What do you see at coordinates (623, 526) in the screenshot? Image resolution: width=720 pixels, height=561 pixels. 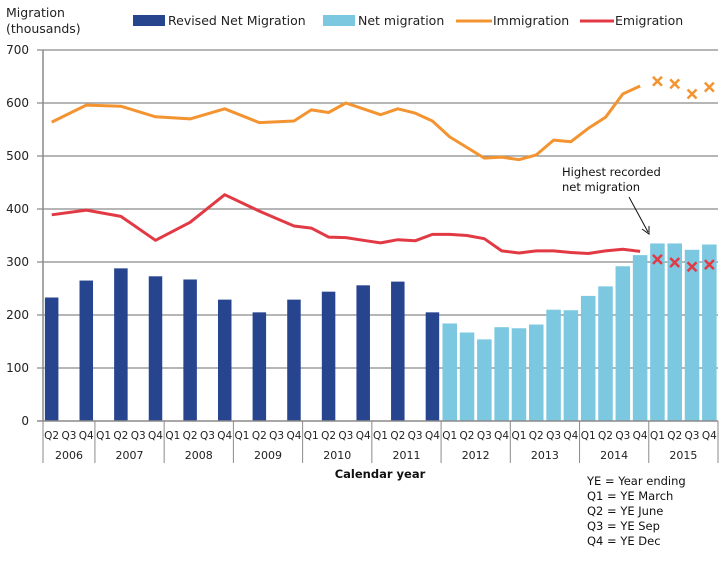 I see `footnote-line: Q3 = YE Sep` at bounding box center [623, 526].